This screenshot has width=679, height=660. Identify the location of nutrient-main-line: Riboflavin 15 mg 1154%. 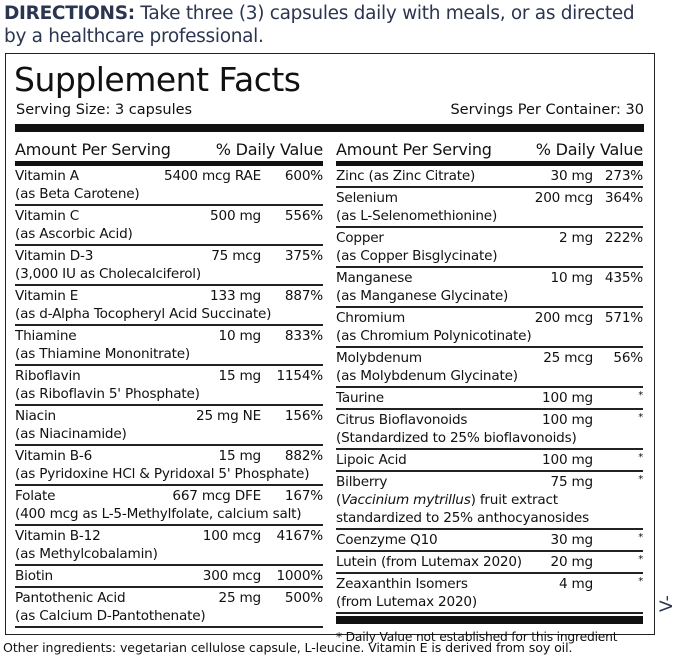
(169, 376).